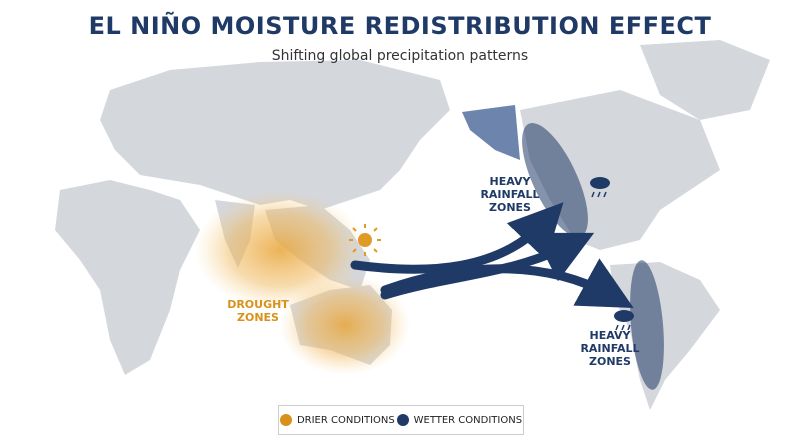  Describe the element at coordinates (492, 255) in the screenshot. I see `arrows` at that location.